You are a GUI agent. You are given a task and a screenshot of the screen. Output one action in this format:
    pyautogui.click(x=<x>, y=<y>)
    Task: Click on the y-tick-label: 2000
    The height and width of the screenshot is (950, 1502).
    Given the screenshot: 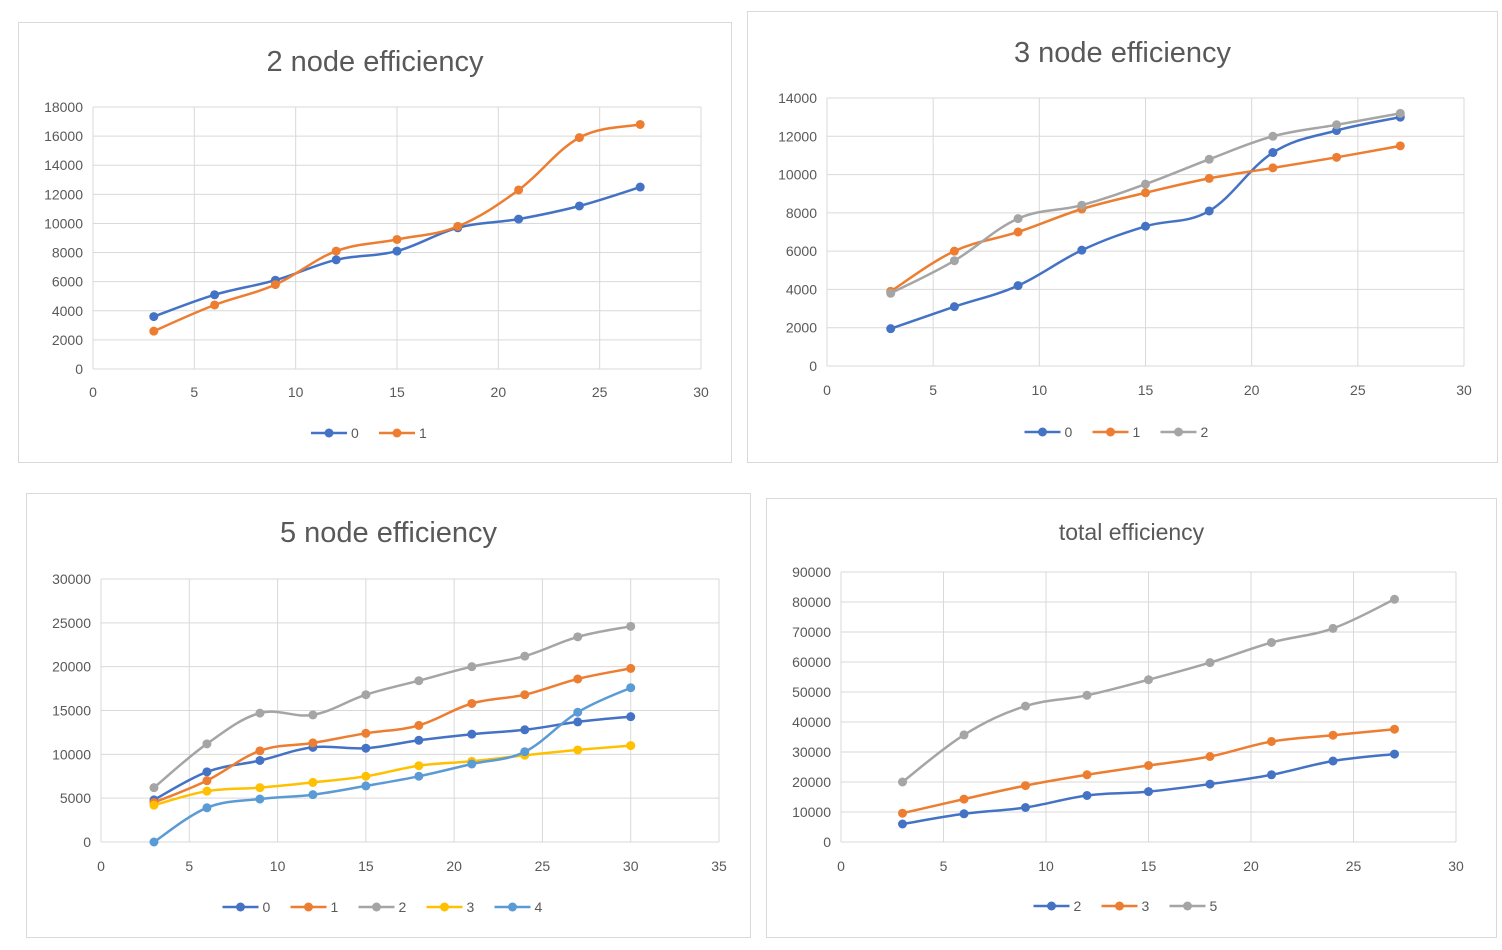 What is the action you would take?
    pyautogui.click(x=801, y=328)
    